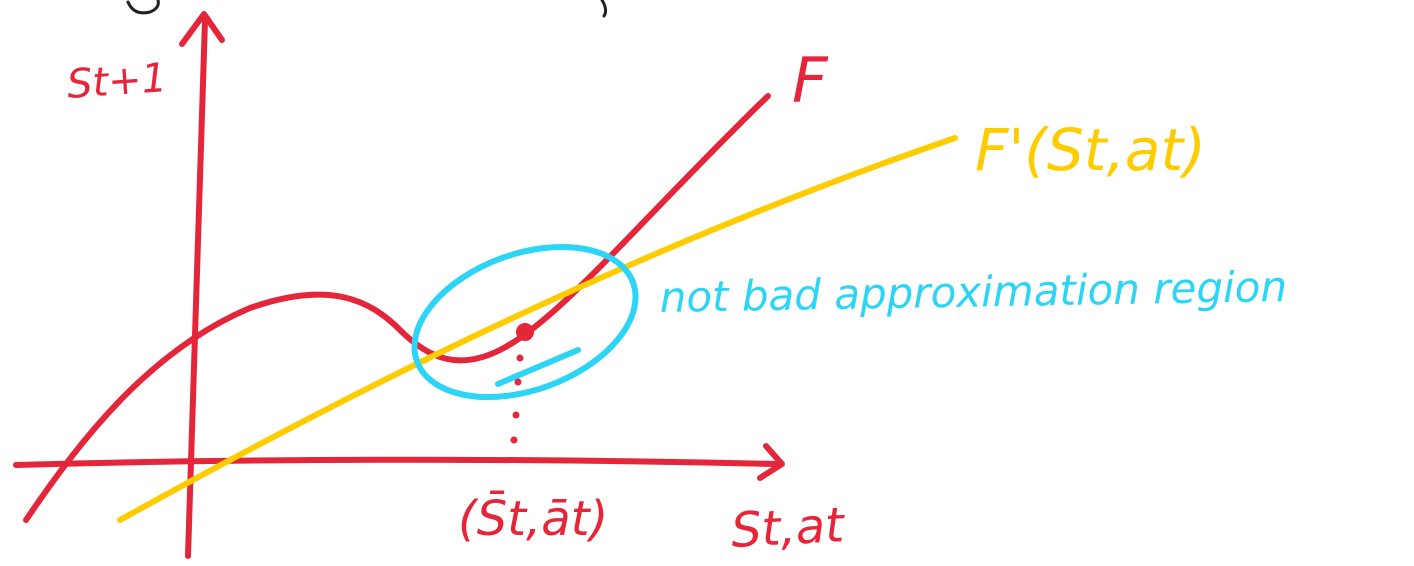  What do you see at coordinates (533, 518) in the screenshot?
I see `operating-point-label: (S̄t,āt)` at bounding box center [533, 518].